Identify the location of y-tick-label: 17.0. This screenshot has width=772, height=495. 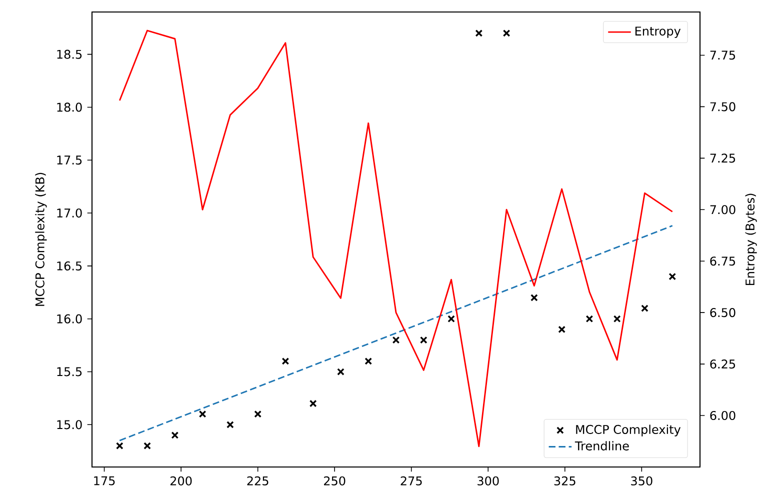
(69, 213).